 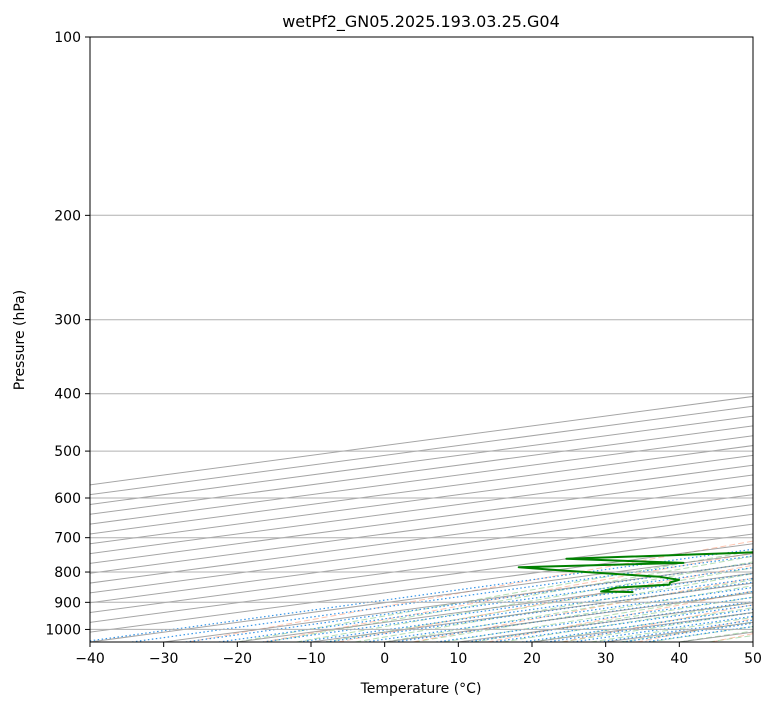 What do you see at coordinates (67, 38) in the screenshot?
I see `y-tick-label: 100` at bounding box center [67, 38].